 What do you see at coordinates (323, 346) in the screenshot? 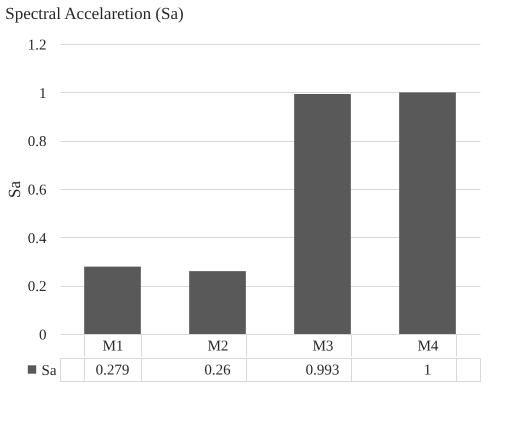
I see `x-tick-label: M3` at bounding box center [323, 346].